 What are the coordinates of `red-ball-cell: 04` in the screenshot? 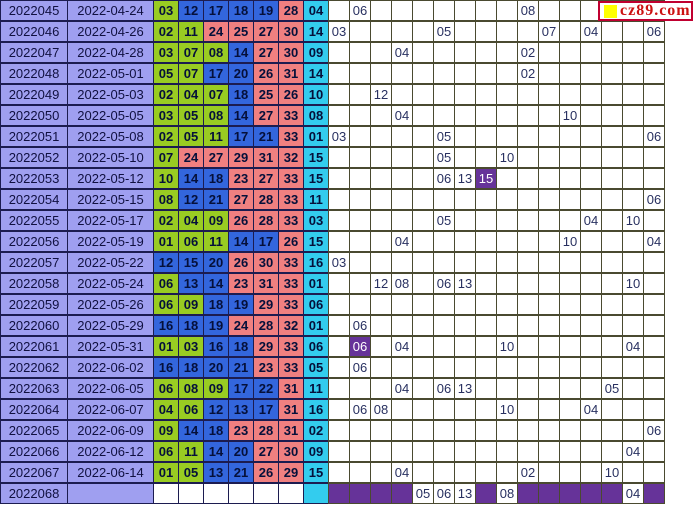 It's located at (191, 94).